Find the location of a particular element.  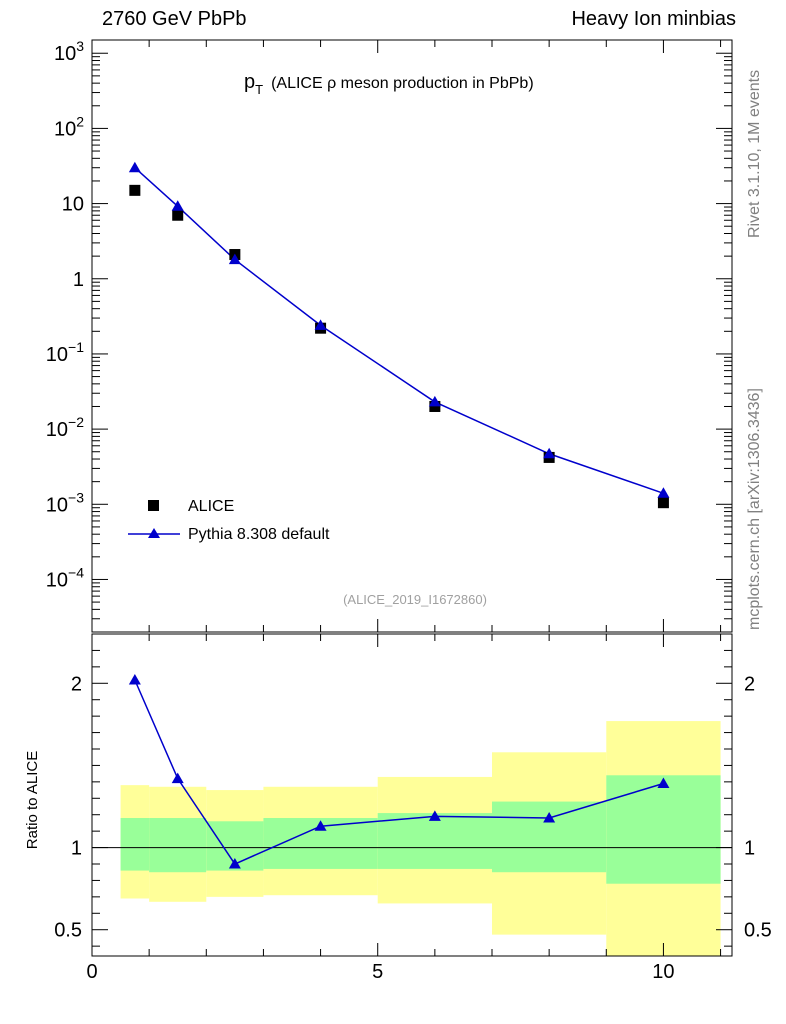

legend: ALICE Pythia 8.308 default is located at coordinates (229, 520).